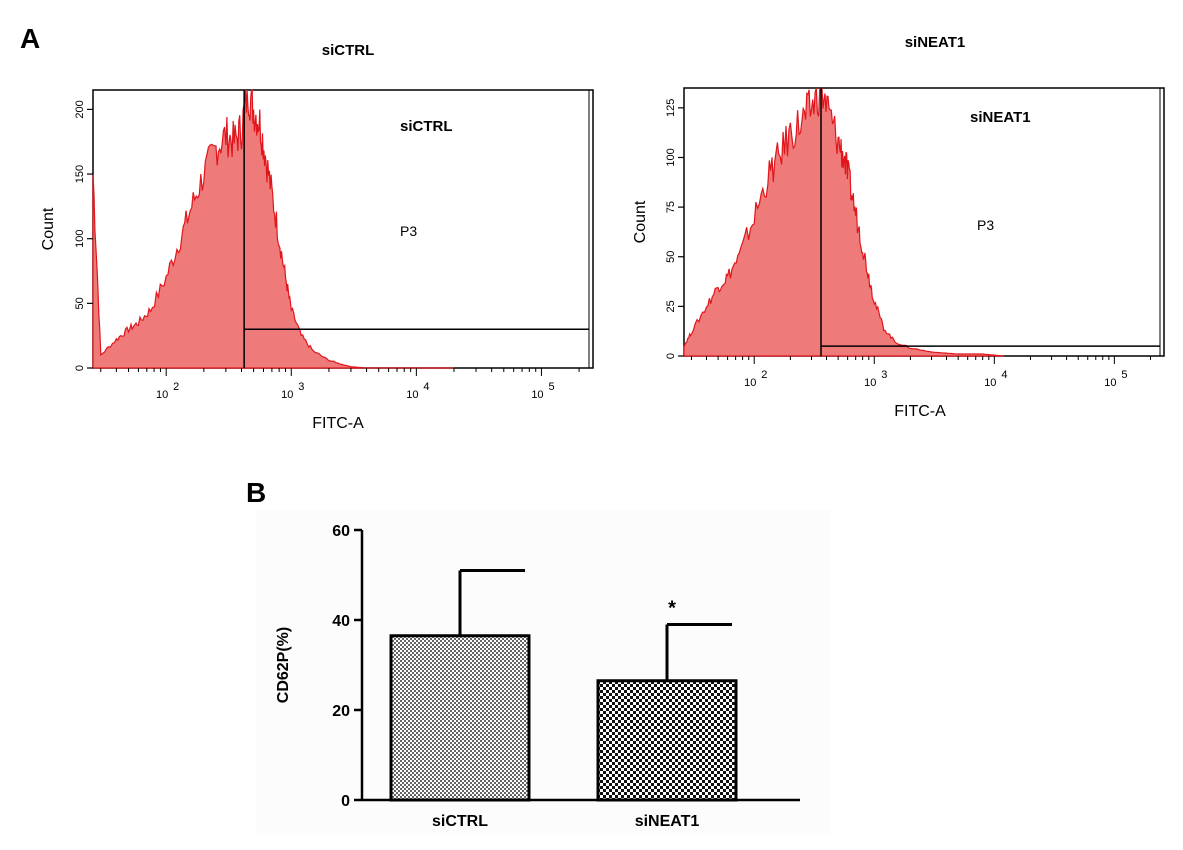 Image resolution: width=1183 pixels, height=850 pixels. Describe the element at coordinates (283, 665) in the screenshot. I see `bar-y-label: CD62P(%)` at that location.